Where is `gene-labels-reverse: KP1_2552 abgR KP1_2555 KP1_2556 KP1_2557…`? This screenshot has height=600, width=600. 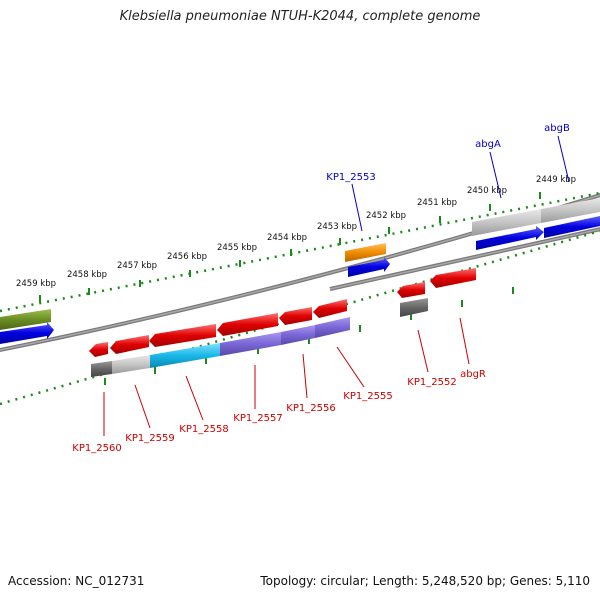
gene-labels-reverse: KP1_2552 abgR KP1_2555 KP1_2556 KP1_2557… is located at coordinates (279, 411).